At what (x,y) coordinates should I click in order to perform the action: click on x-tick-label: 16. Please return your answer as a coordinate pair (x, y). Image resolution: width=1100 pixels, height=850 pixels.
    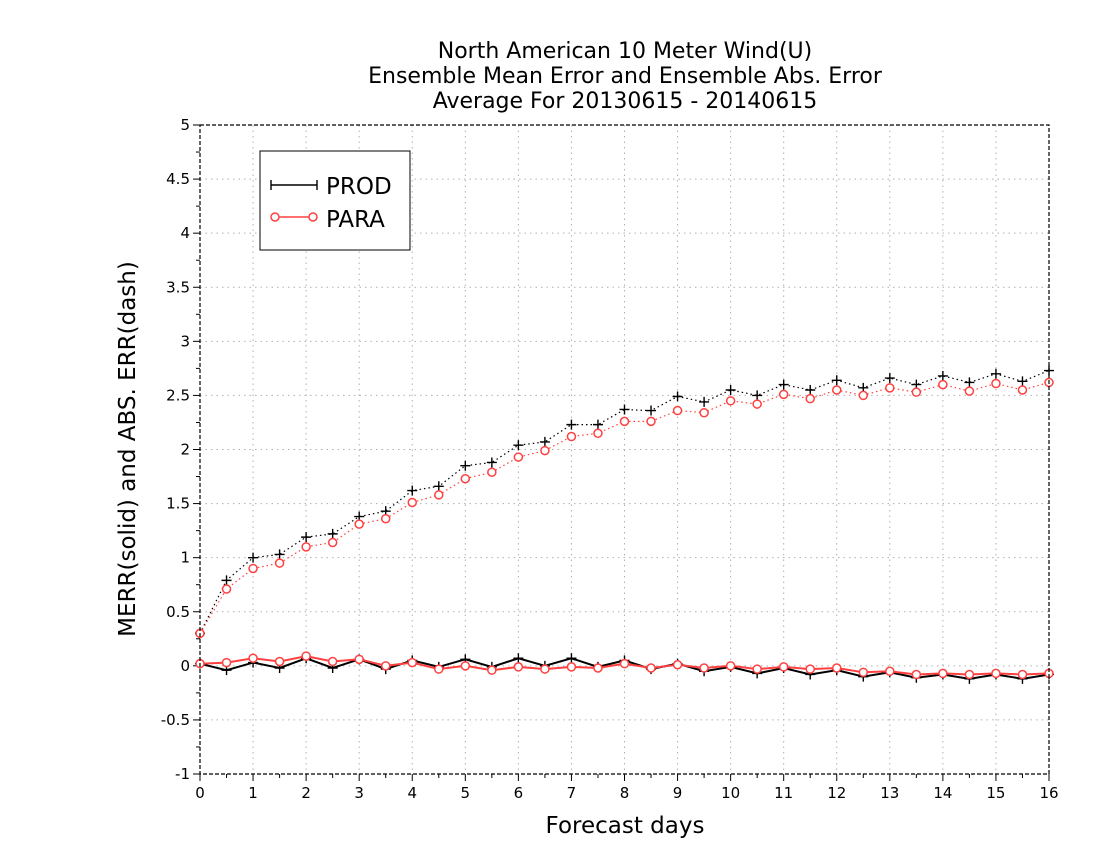
    Looking at the image, I should click on (1048, 793).